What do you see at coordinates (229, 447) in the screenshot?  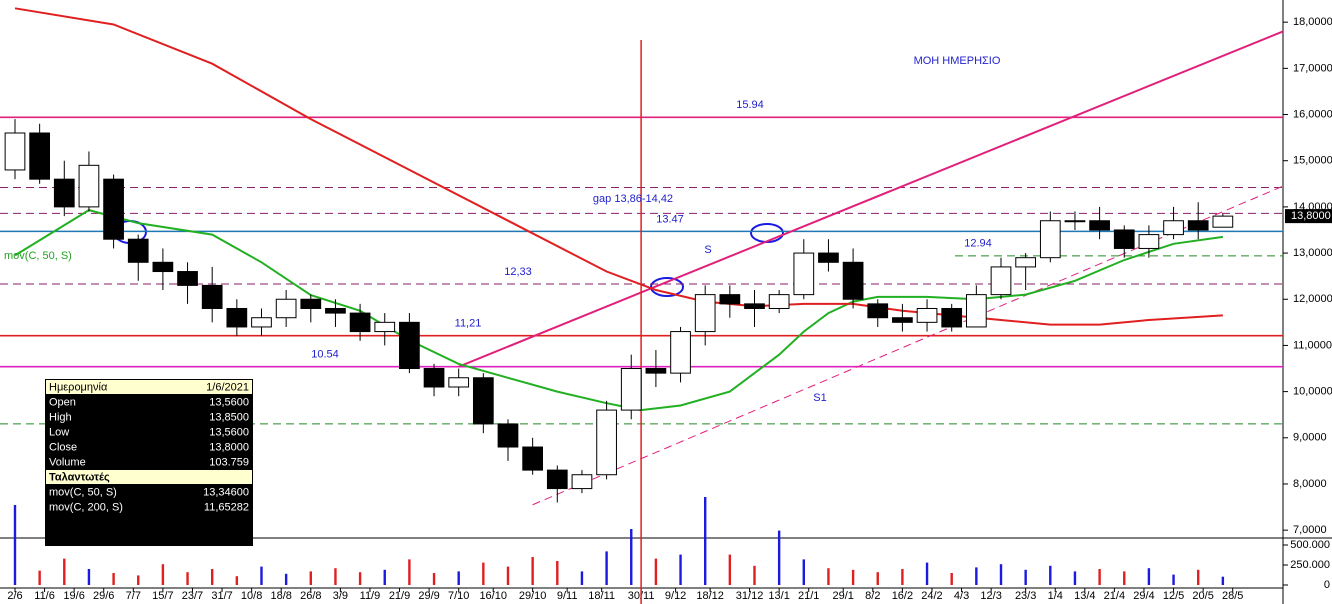 I see `info-value: 13,8000` at bounding box center [229, 447].